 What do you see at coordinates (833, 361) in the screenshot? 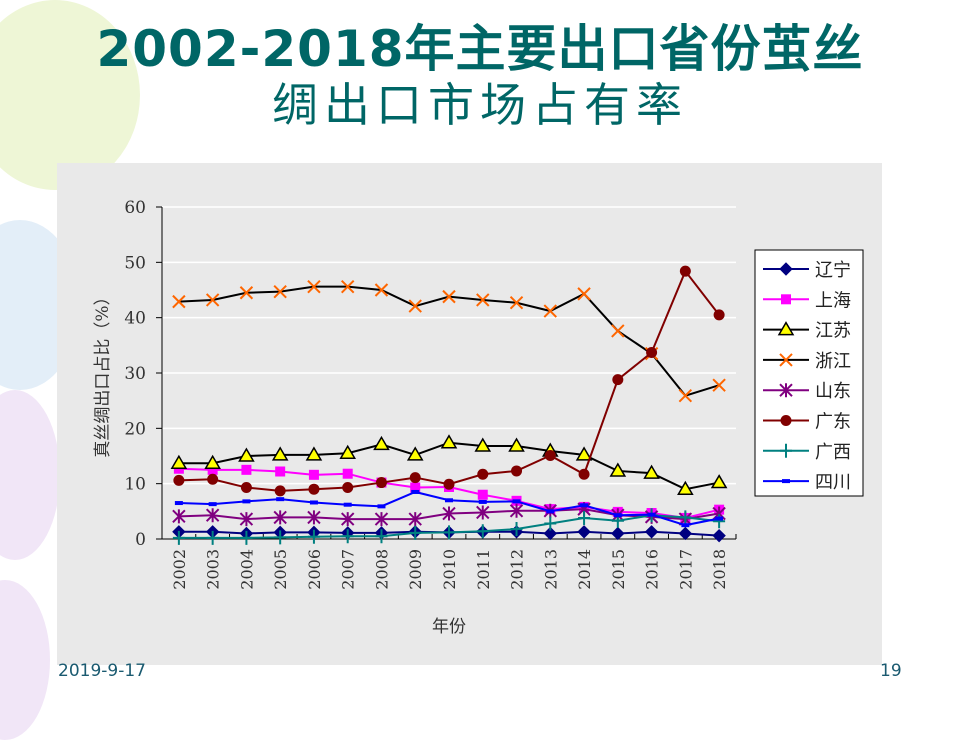
I see `legend-label: 浙江` at bounding box center [833, 361].